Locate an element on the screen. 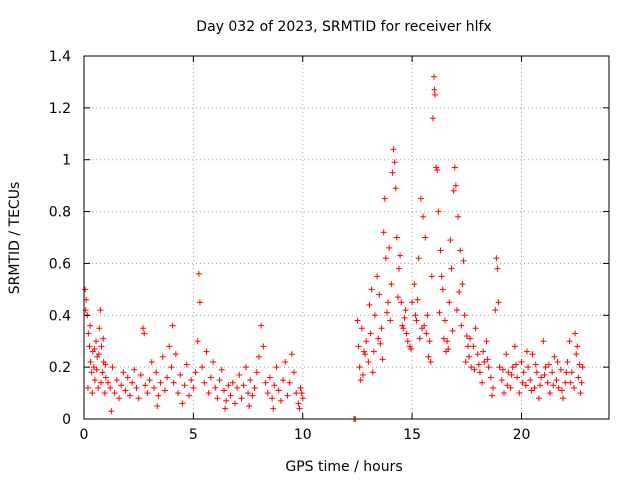 This screenshot has height=480, width=640. x-tick-label: 15 is located at coordinates (412, 435).